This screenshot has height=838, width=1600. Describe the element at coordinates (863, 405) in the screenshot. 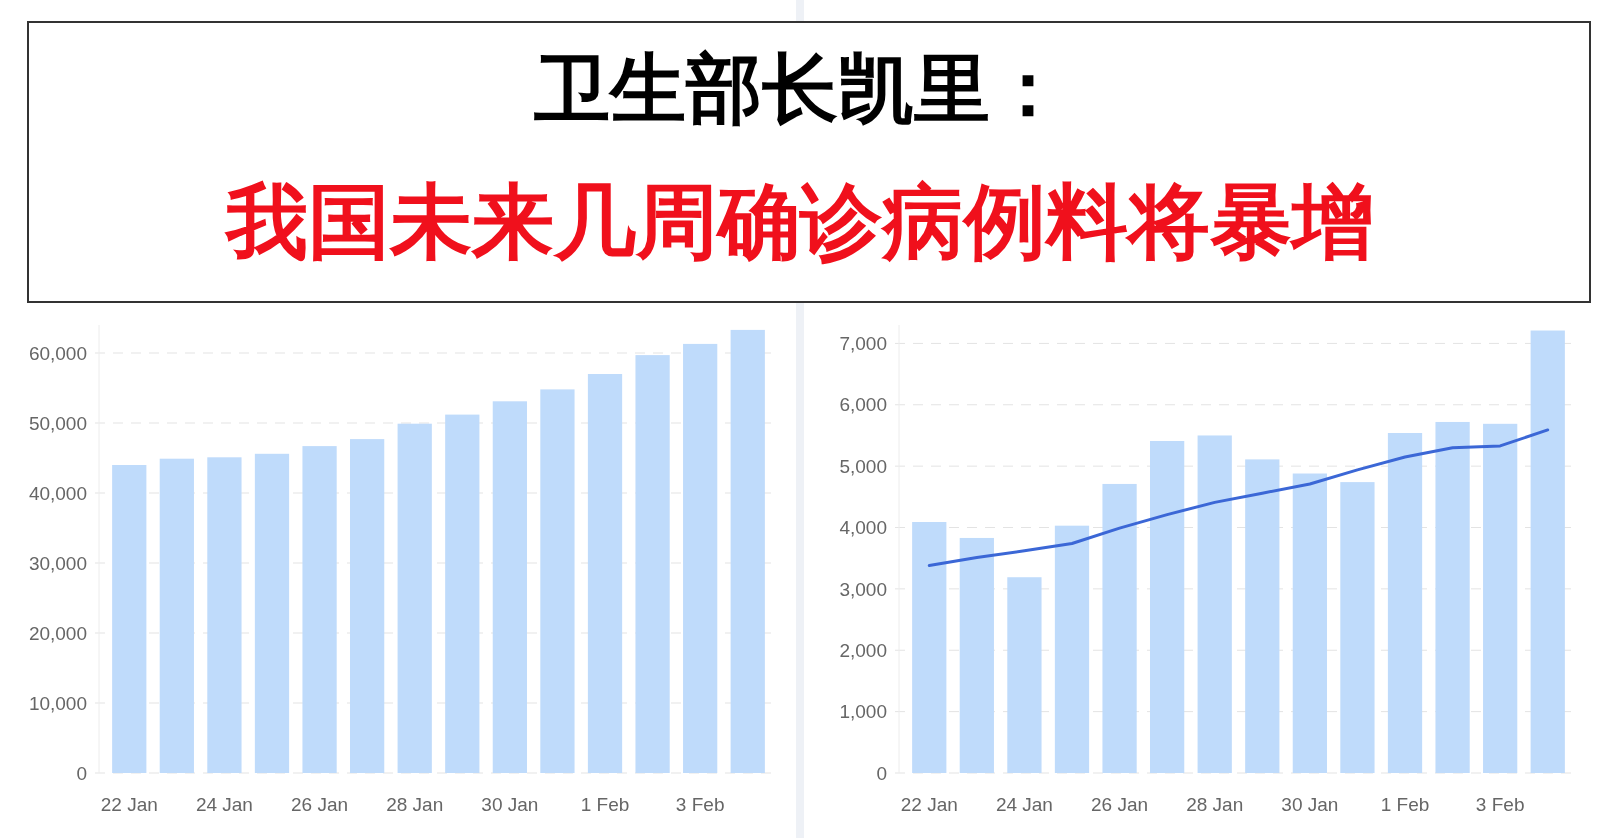

I see `y-tick-label: 6,000` at that location.